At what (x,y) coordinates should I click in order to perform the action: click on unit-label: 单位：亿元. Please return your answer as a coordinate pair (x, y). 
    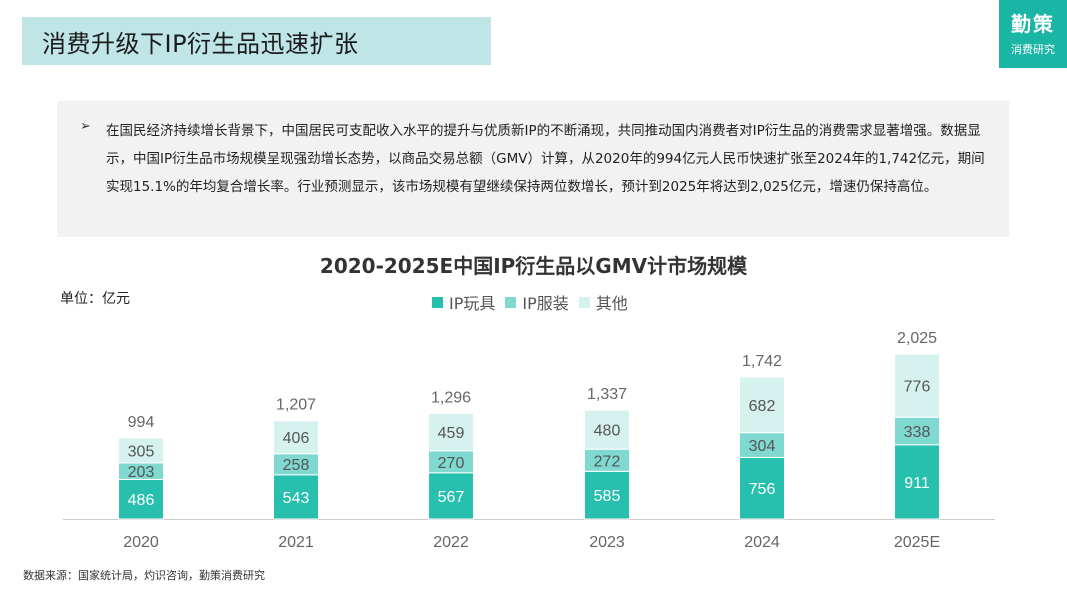
    Looking at the image, I should click on (95, 299).